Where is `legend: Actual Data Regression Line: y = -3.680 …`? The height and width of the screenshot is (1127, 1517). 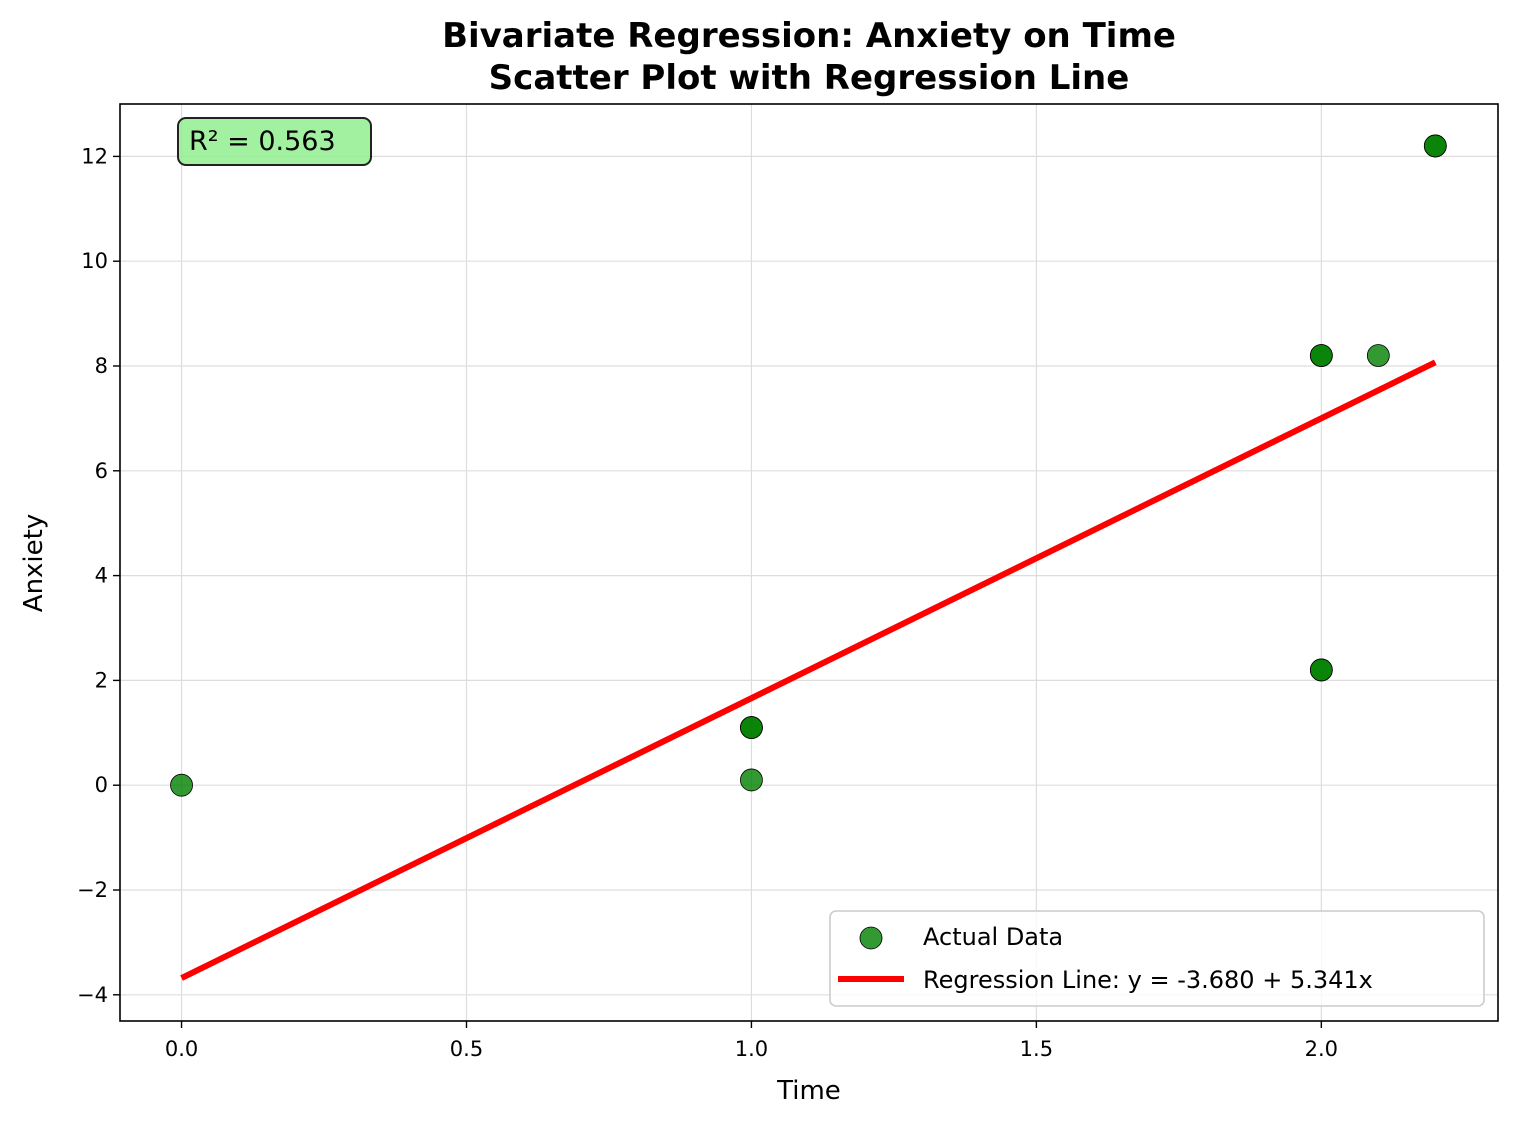
legend: Actual Data Regression Line: y = -3.680 … is located at coordinates (1157, 958).